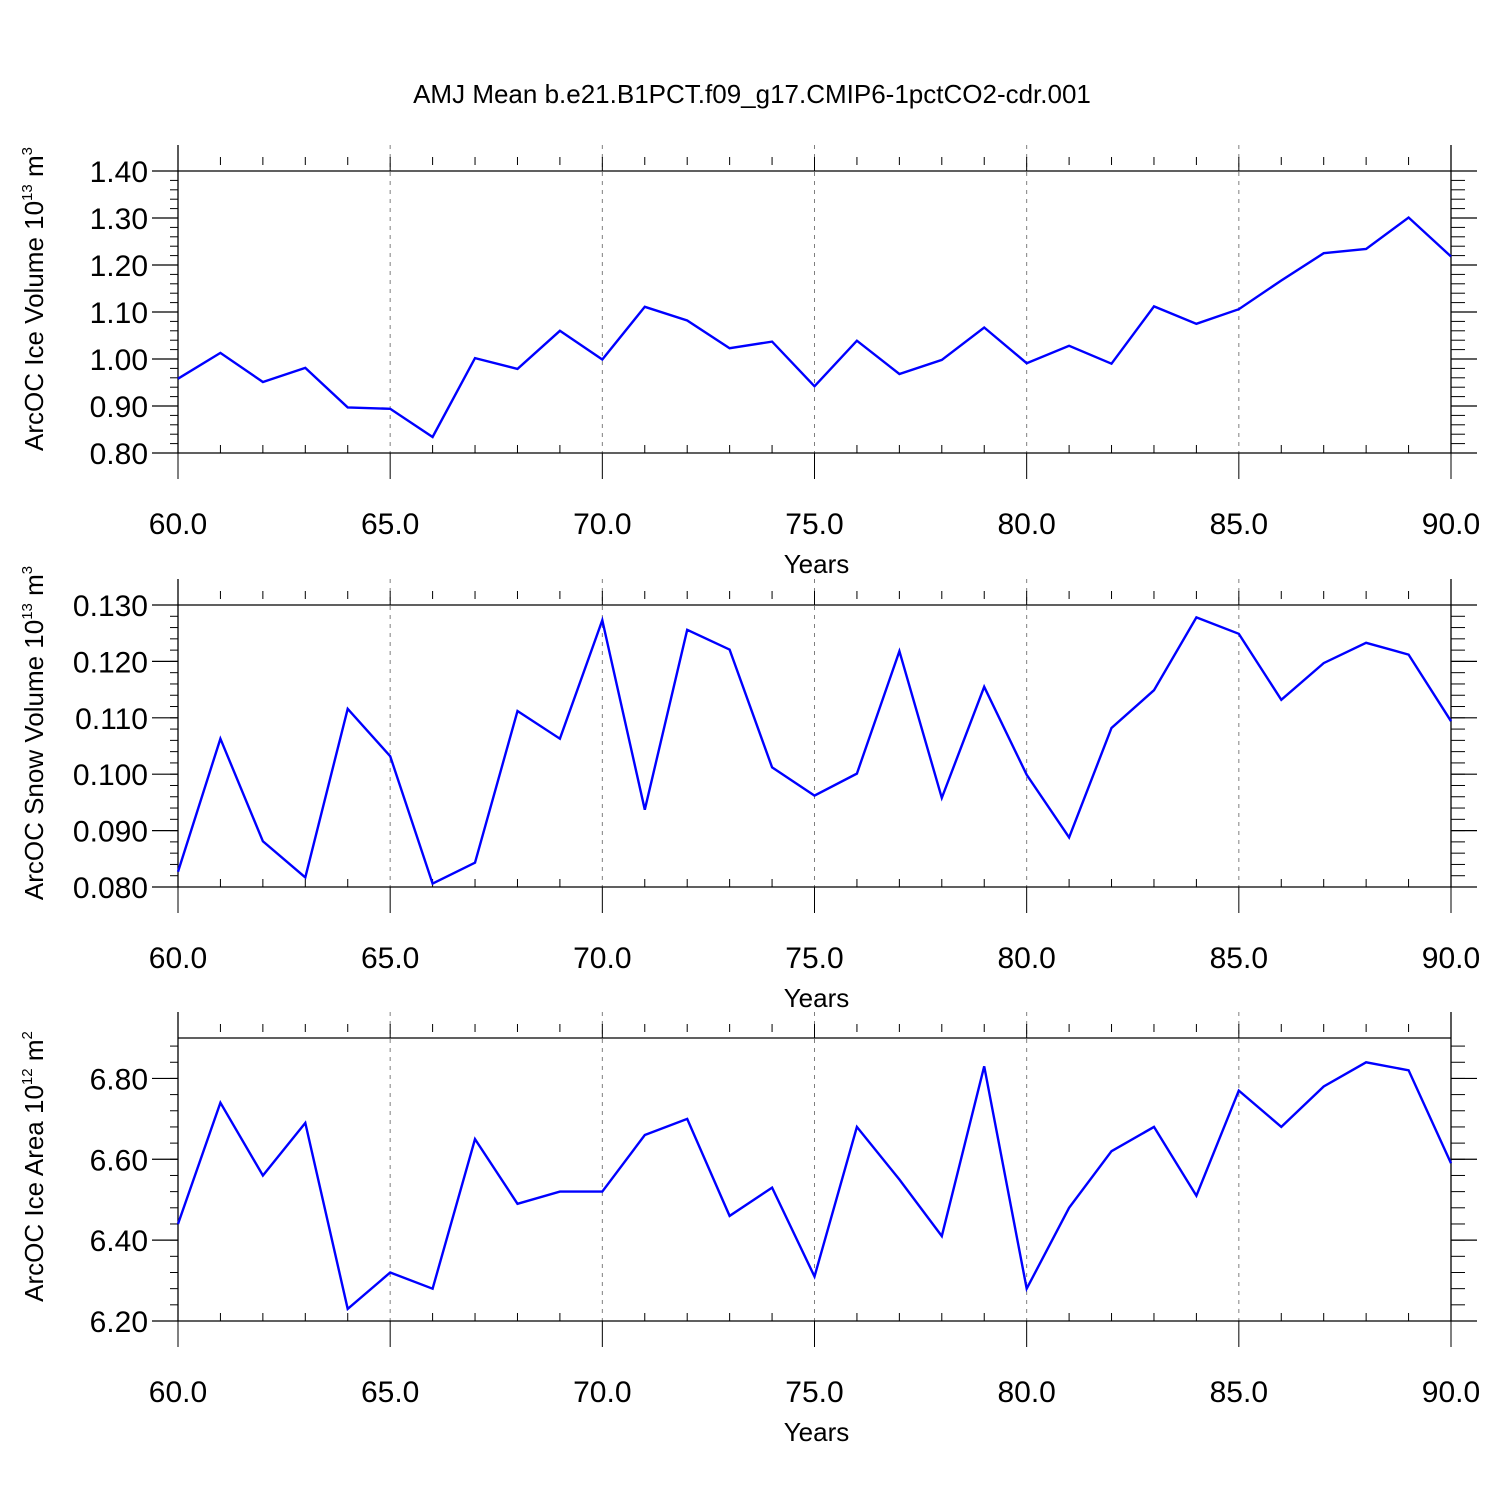 The image size is (1500, 1500). What do you see at coordinates (814, 1186) in the screenshot?
I see `ice-area-series-line` at bounding box center [814, 1186].